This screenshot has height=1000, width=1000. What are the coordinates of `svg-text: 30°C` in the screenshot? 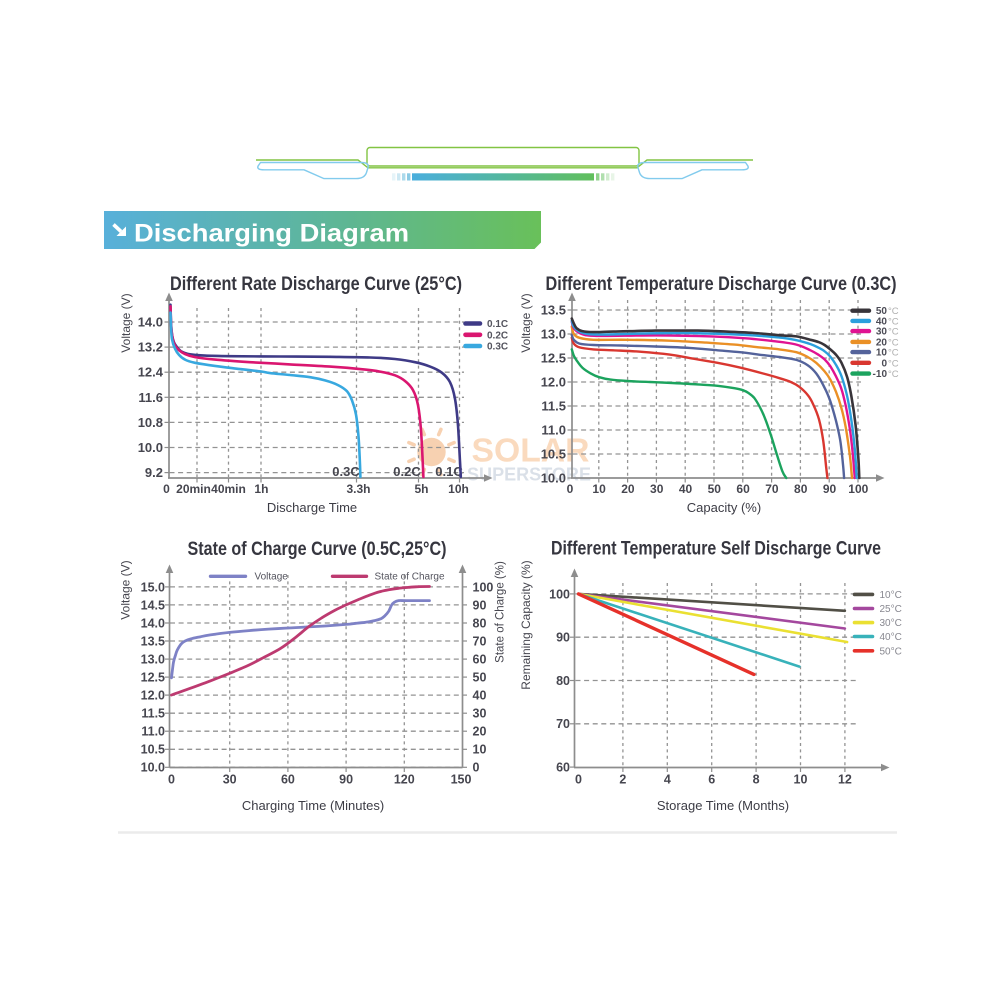 It's located at (891, 623).